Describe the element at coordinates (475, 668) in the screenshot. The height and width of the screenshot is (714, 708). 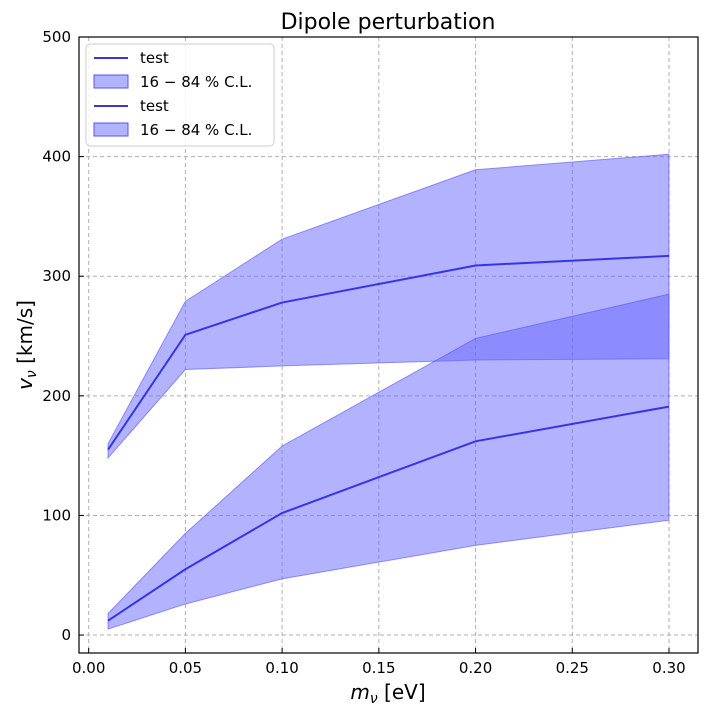
I see `x-tick-label: 0.20` at that location.